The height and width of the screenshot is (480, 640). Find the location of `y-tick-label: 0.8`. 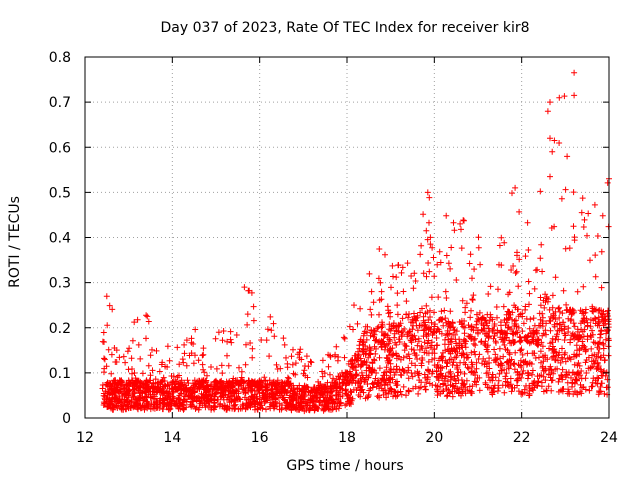

y-tick-label: 0.8 is located at coordinates (60, 58).